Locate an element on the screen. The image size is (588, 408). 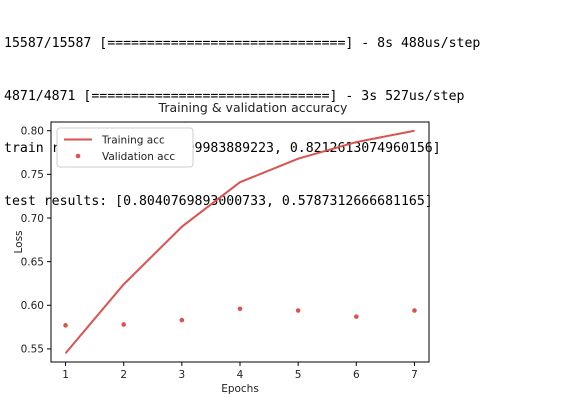
y-tick-label: 0.60 is located at coordinates (32, 306).